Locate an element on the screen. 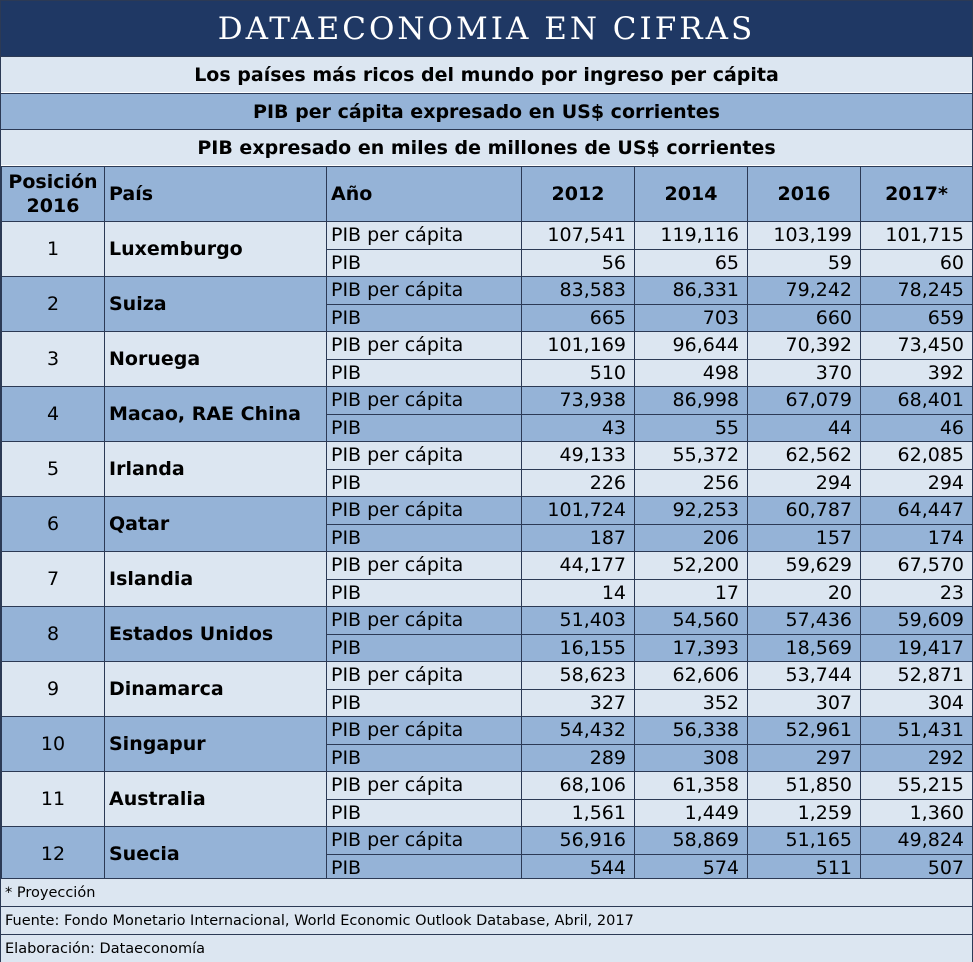 The width and height of the screenshot is (973, 962). pib-value: 44 is located at coordinates (804, 427).